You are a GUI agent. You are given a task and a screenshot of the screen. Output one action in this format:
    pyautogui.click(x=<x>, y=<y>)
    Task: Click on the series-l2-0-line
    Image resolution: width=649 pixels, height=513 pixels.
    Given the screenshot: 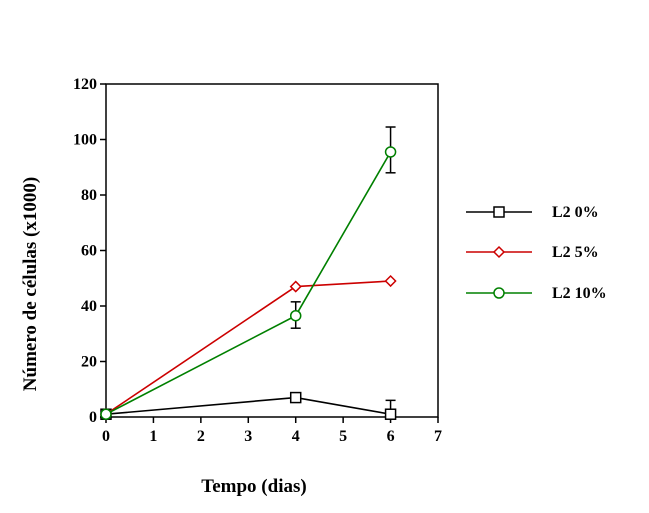 What is the action you would take?
    pyautogui.click(x=248, y=406)
    